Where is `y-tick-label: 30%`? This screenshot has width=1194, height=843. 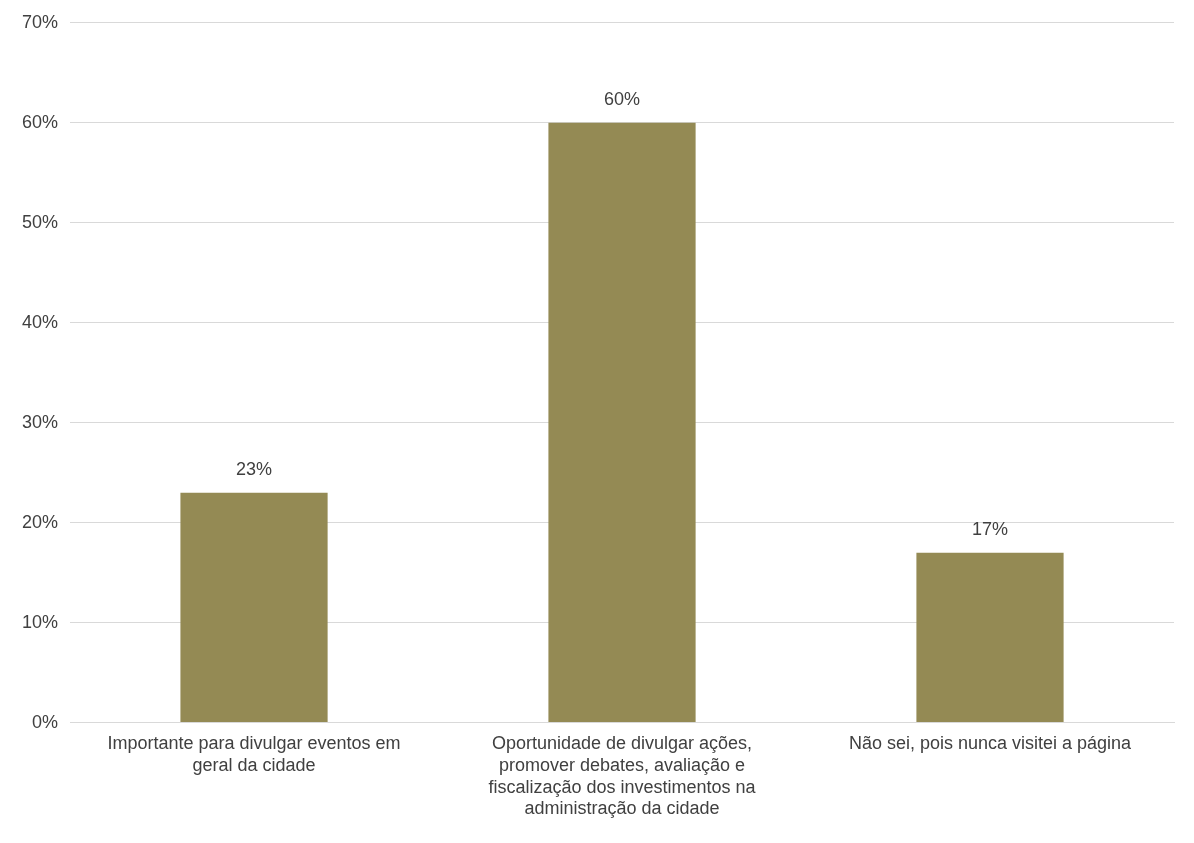 y-tick-label: 30% is located at coordinates (40, 421).